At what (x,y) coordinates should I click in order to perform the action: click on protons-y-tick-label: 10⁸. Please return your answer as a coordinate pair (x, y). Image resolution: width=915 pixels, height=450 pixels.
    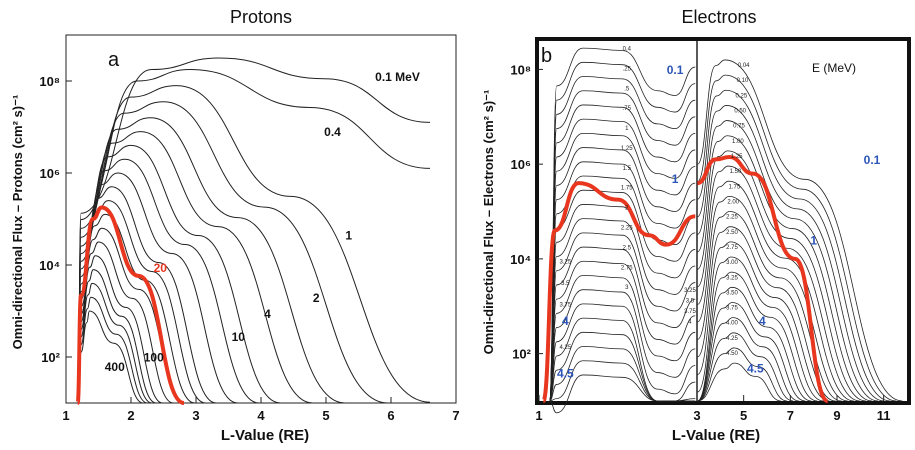
    Looking at the image, I should click on (49, 81).